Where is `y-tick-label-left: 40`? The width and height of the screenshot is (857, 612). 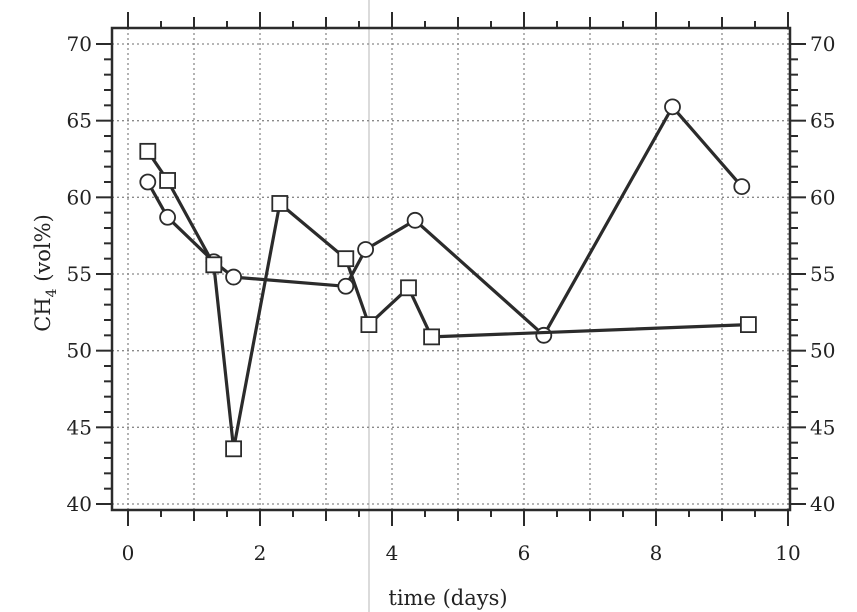
y-tick-label-left: 40 is located at coordinates (79, 504).